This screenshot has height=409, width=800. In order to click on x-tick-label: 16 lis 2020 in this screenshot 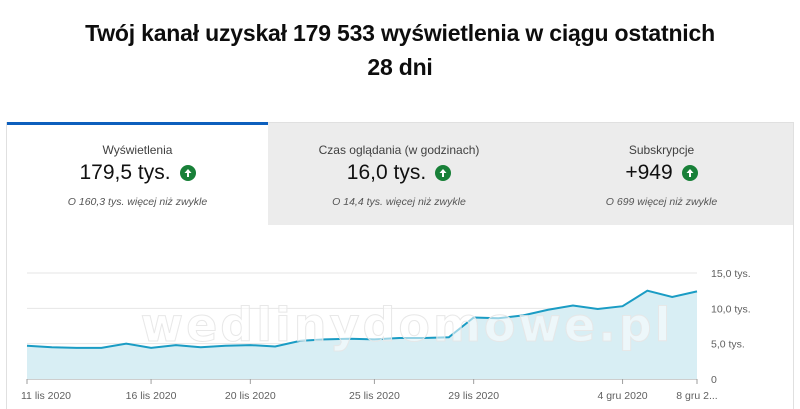, I will do `click(151, 396)`.